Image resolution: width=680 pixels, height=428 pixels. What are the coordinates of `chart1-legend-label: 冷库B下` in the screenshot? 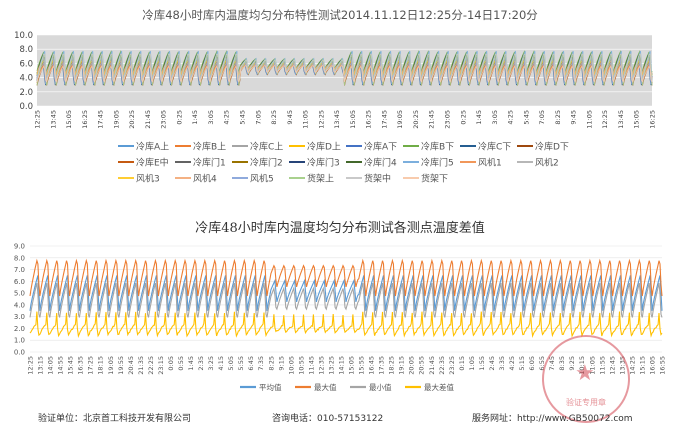 It's located at (437, 147).